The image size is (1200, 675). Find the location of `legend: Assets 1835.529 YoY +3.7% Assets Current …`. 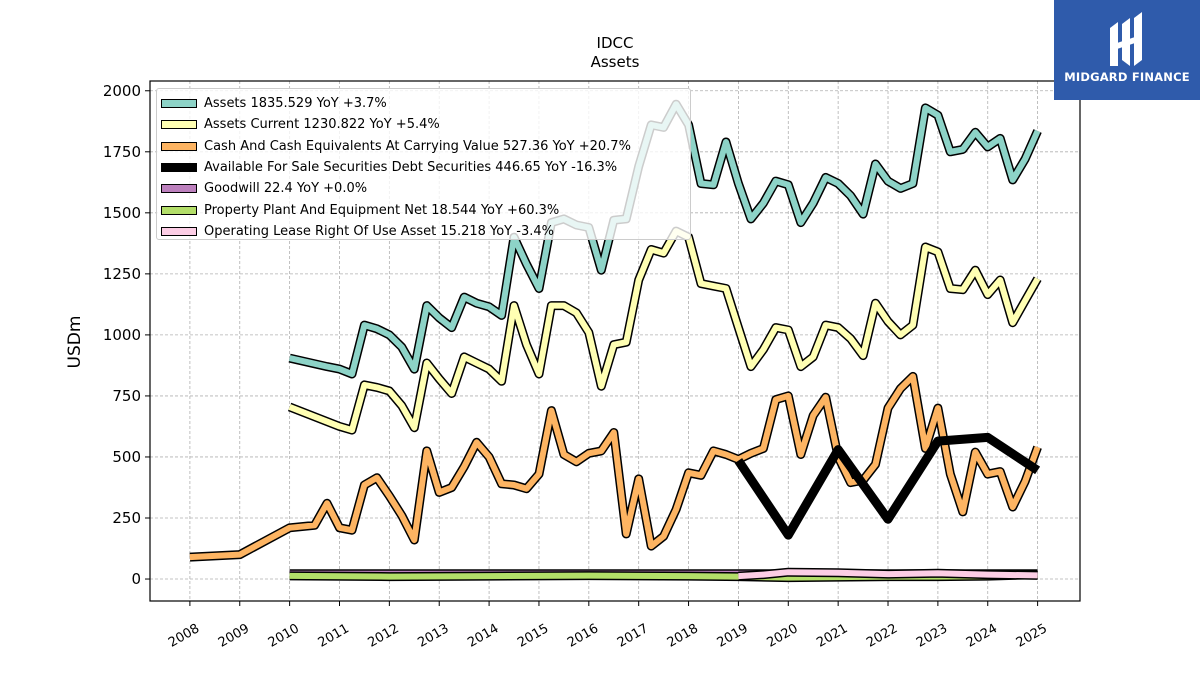

legend: Assets 1835.529 YoY +3.7% Assets Current … is located at coordinates (423, 164).